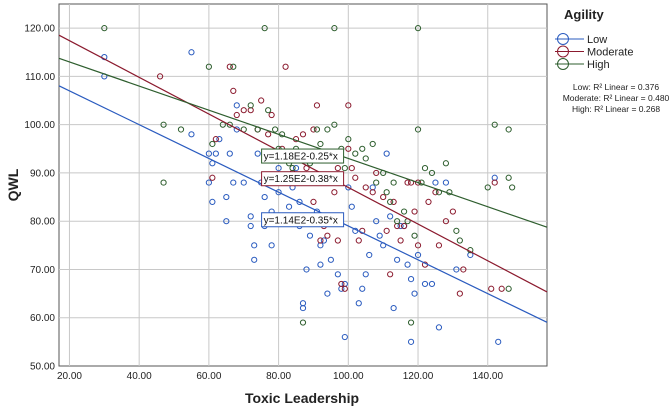 The width and height of the screenshot is (669, 410). Describe the element at coordinates (42, 173) in the screenshot. I see `y-tick-label: 90.00` at that location.